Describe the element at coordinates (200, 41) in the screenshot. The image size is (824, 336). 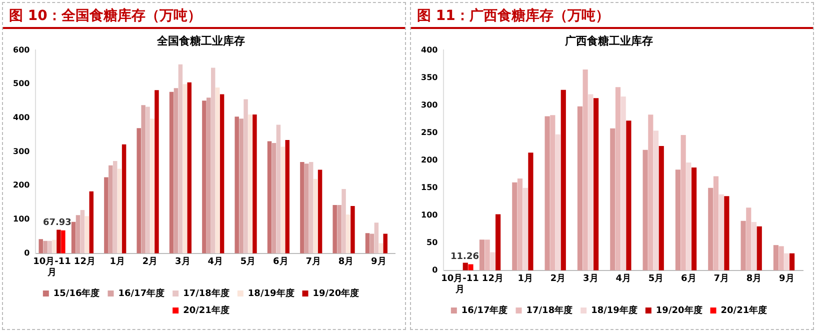
I see `chart-subtitle: 全国食糖工业库存` at that location.